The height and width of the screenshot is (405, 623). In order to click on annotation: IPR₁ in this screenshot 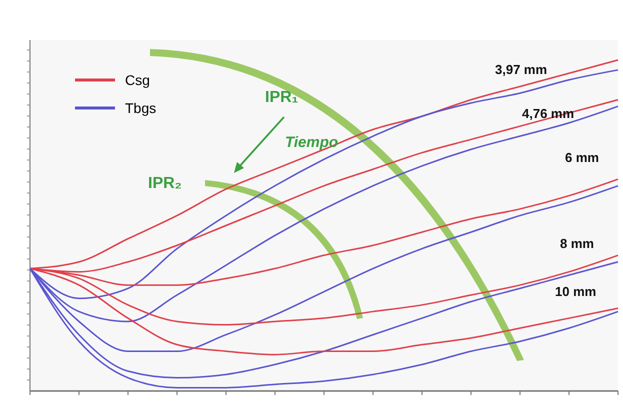, I will do `click(282, 97)`.